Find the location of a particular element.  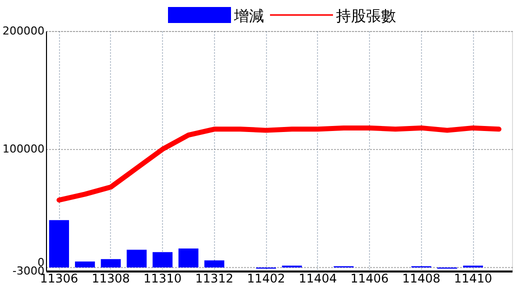

x-tick-label: 11310 is located at coordinates (162, 279).